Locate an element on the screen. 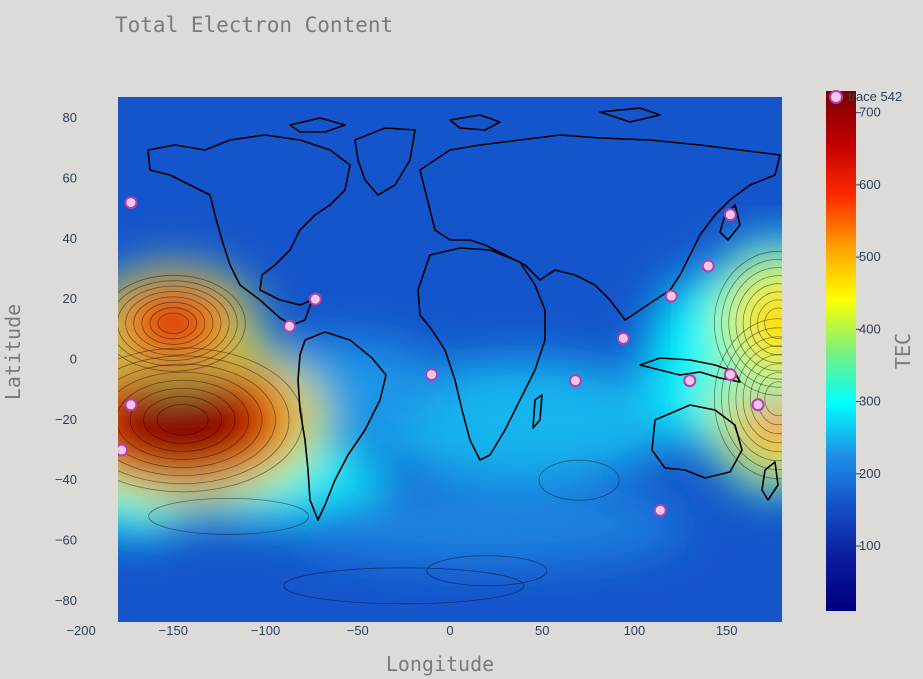 Image resolution: width=923 pixels, height=679 pixels. x-tick-label: −50 is located at coordinates (358, 630).